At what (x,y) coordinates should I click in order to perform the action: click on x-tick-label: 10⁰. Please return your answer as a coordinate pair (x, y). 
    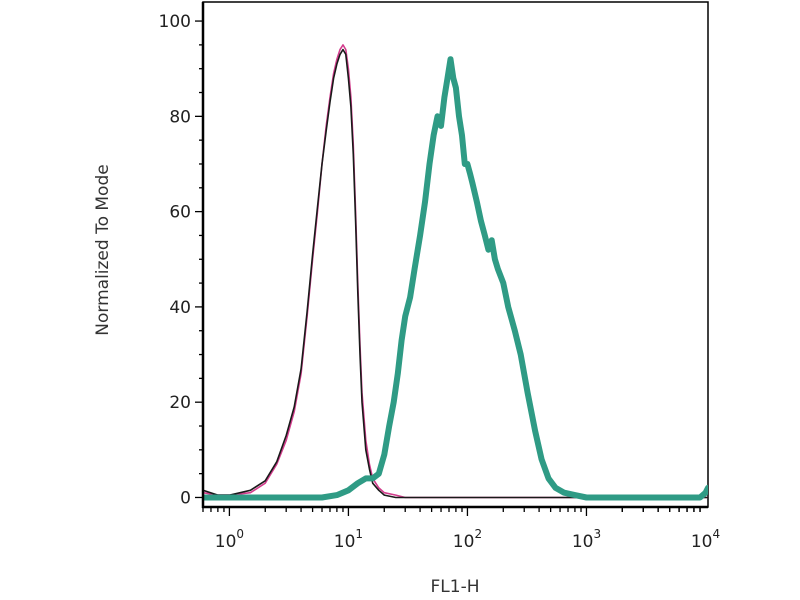
    Looking at the image, I should click on (229, 539).